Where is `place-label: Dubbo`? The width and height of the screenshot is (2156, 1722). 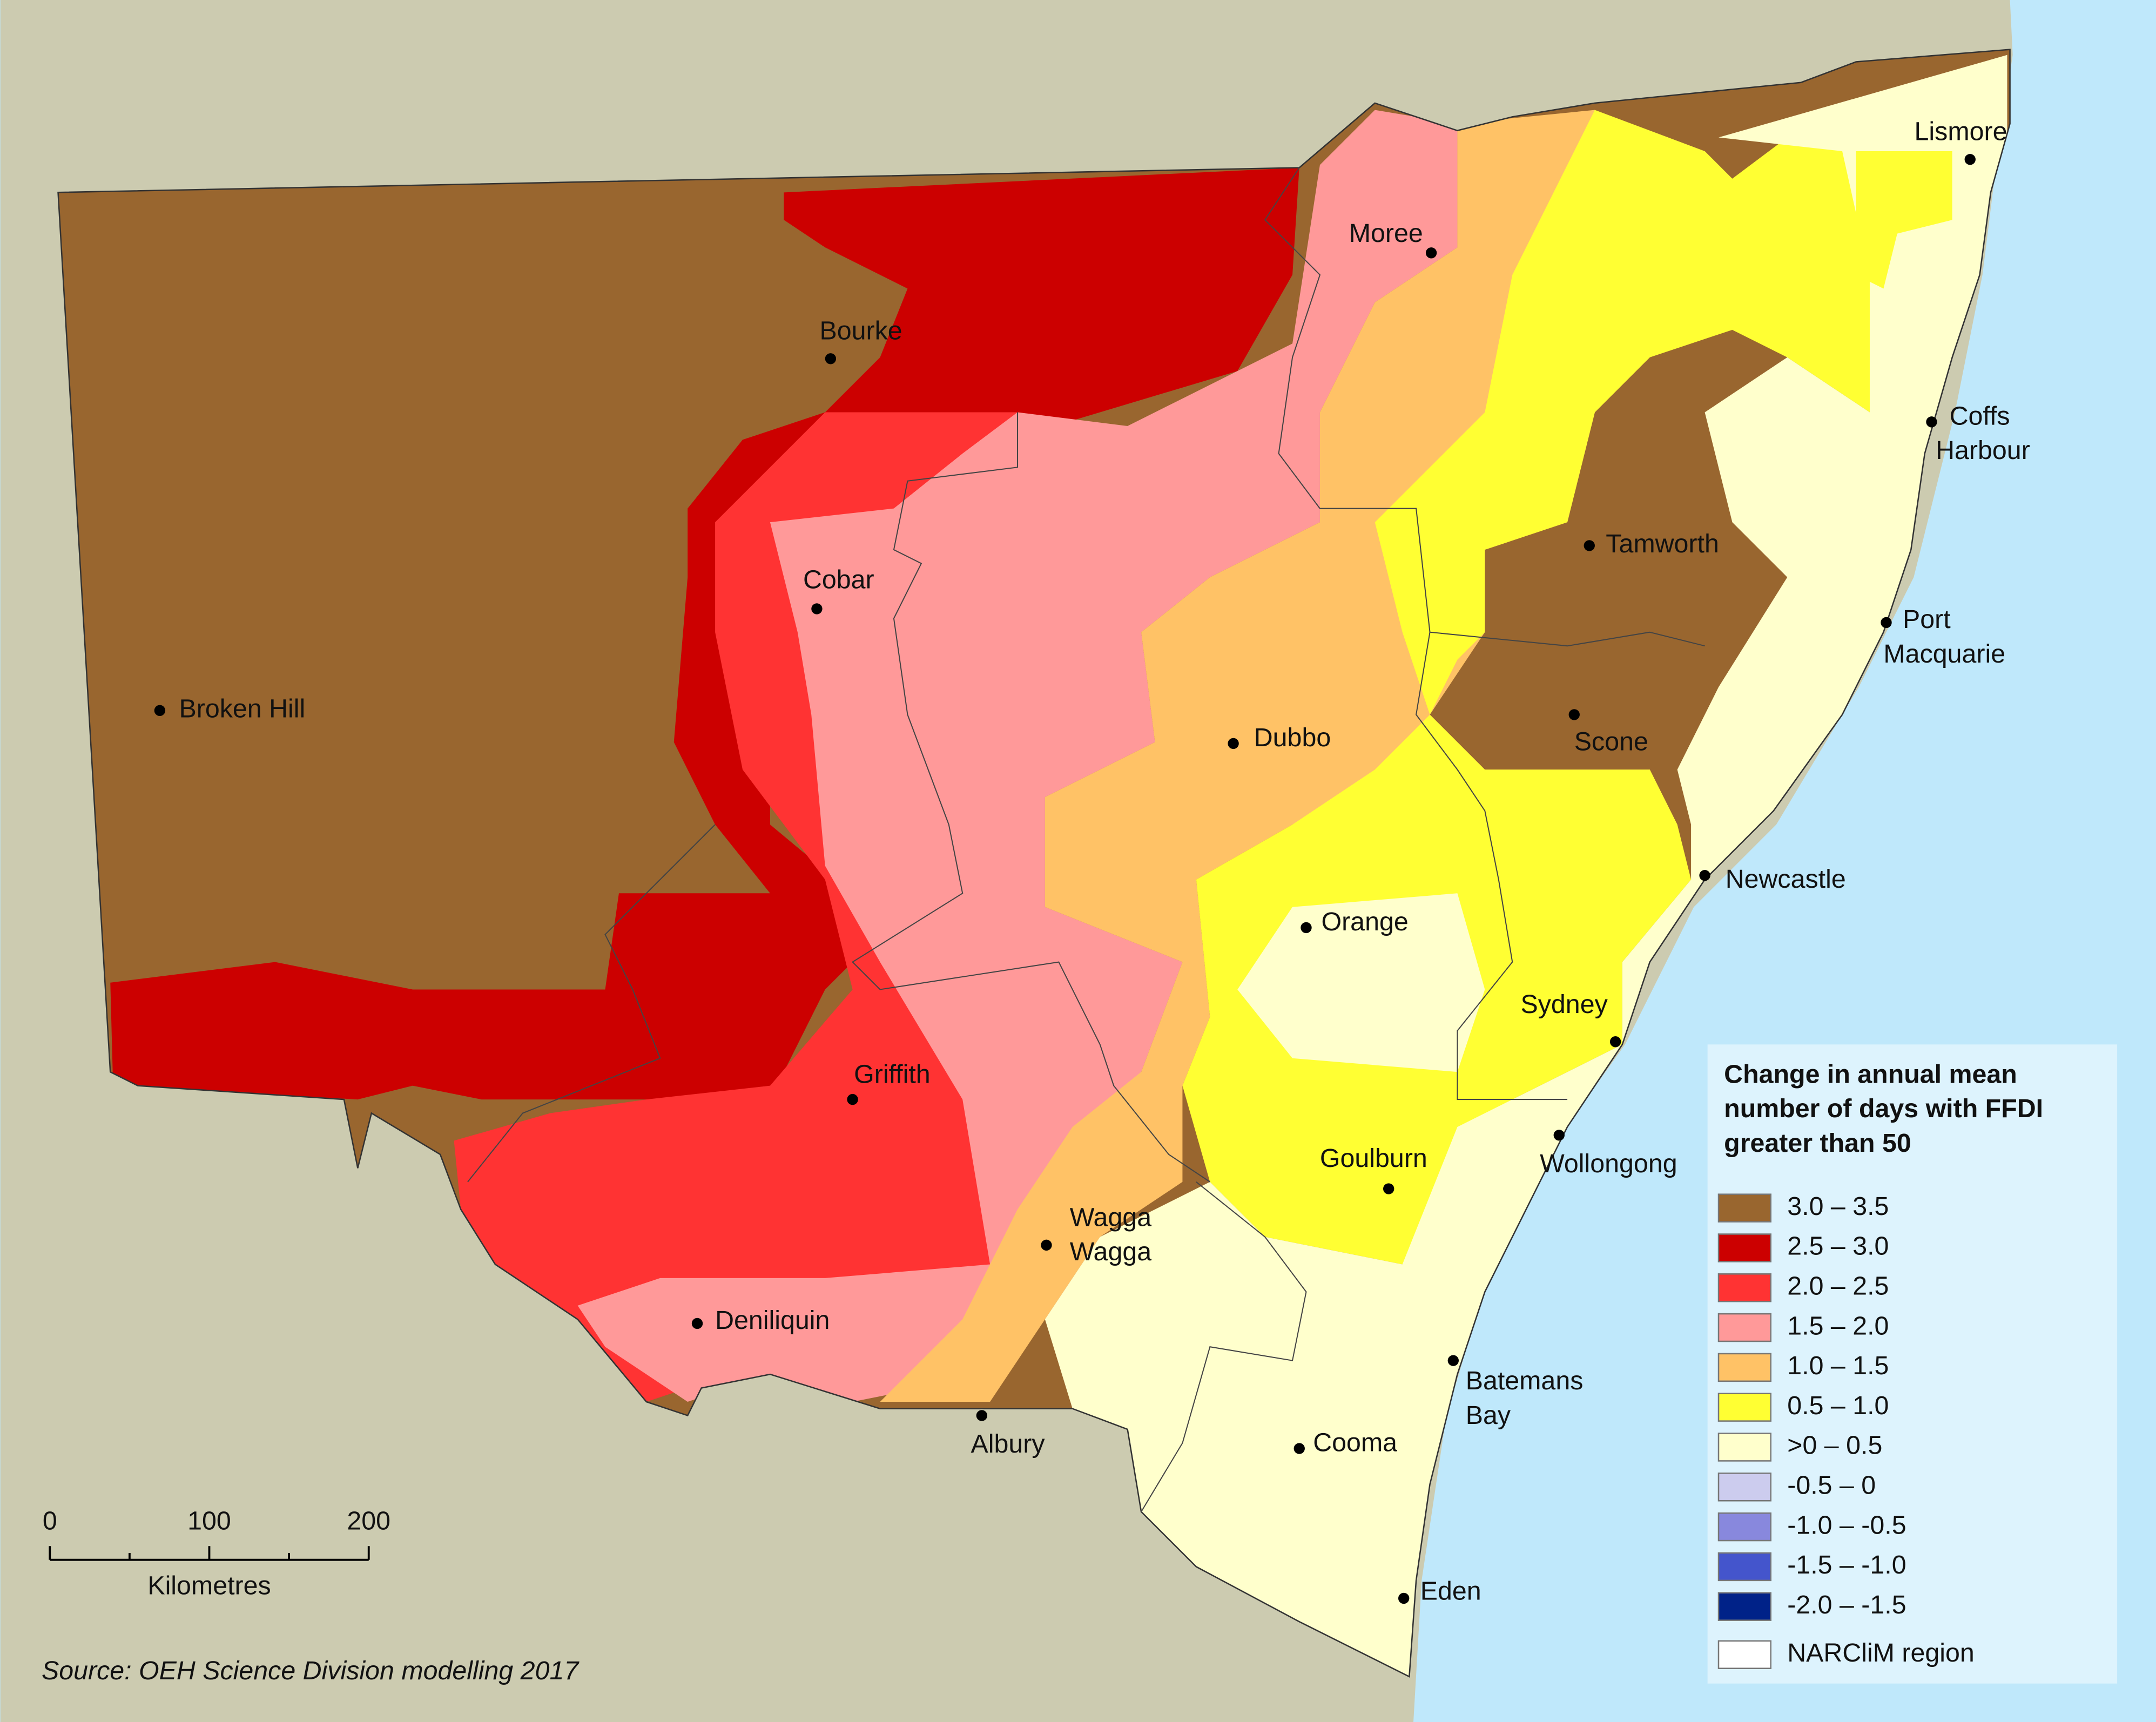
place-label: Dubbo is located at coordinates (1292, 738).